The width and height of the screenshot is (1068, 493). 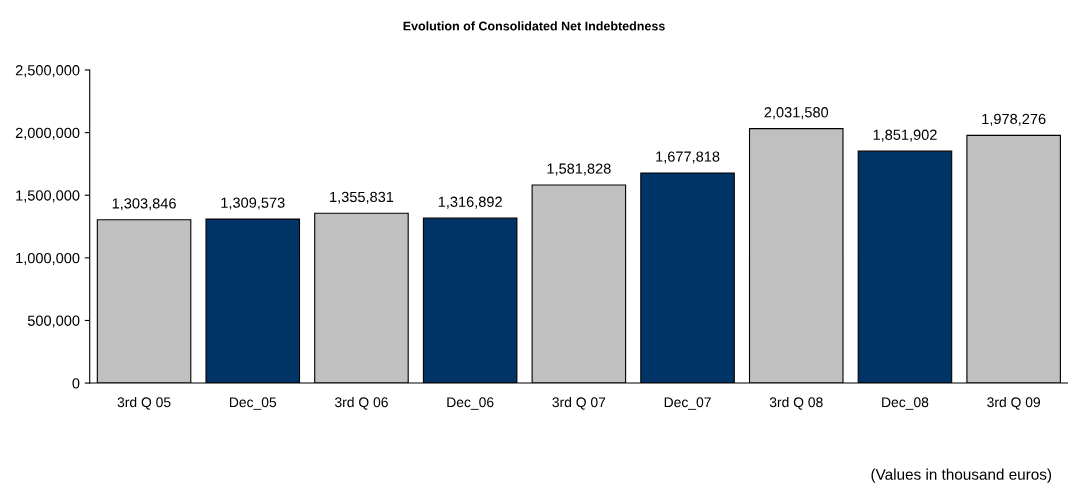 I want to click on data-label: 1,355,831, so click(x=362, y=197).